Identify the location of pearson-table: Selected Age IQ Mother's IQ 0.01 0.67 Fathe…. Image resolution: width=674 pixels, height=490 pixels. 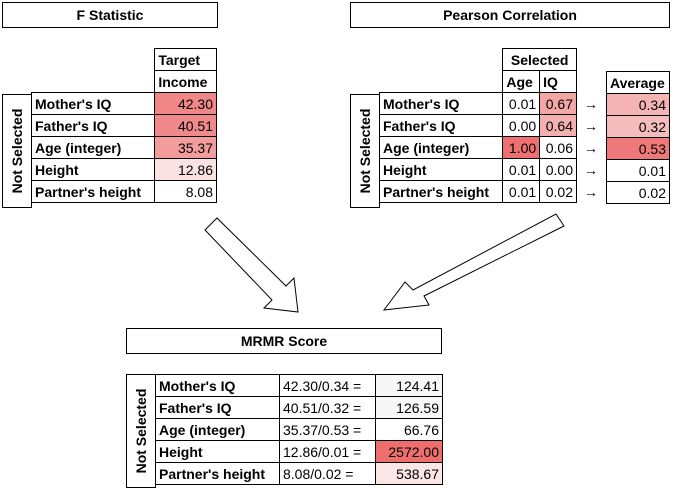
(477, 125).